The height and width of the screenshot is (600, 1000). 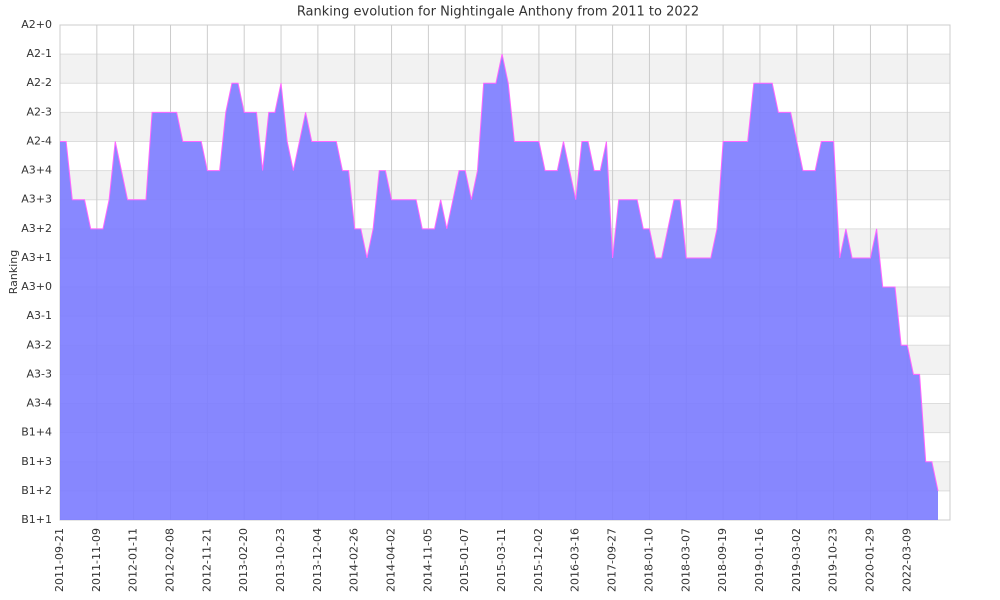 I want to click on y-tick-label: B1+4, so click(x=36, y=432).